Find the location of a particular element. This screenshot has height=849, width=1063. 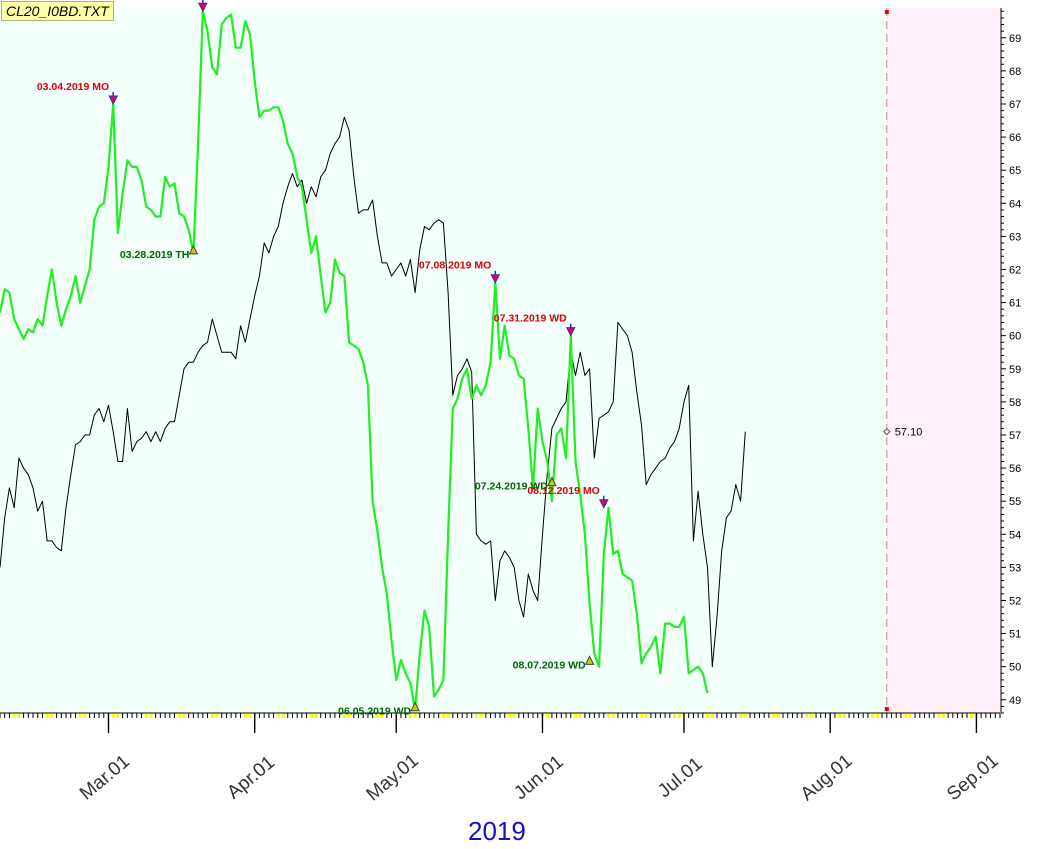

x-axis-year-label: 2019 is located at coordinates (497, 831).